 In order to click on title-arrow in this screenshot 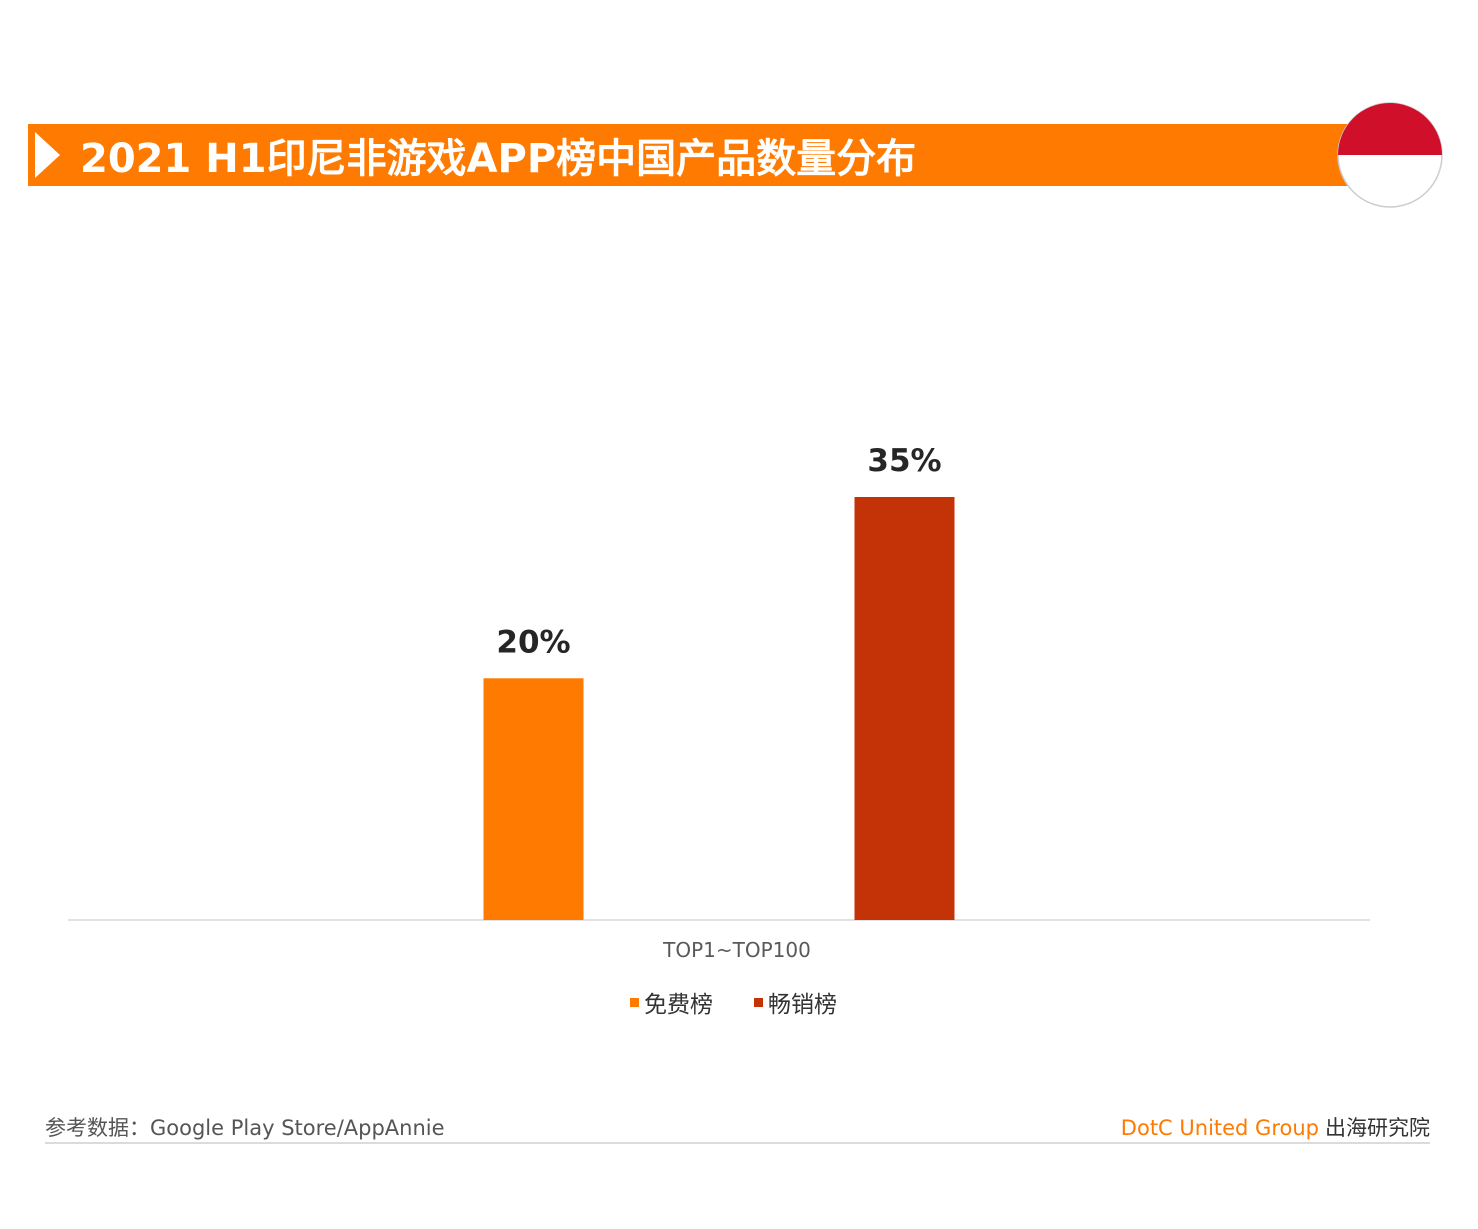, I will do `click(47, 155)`.